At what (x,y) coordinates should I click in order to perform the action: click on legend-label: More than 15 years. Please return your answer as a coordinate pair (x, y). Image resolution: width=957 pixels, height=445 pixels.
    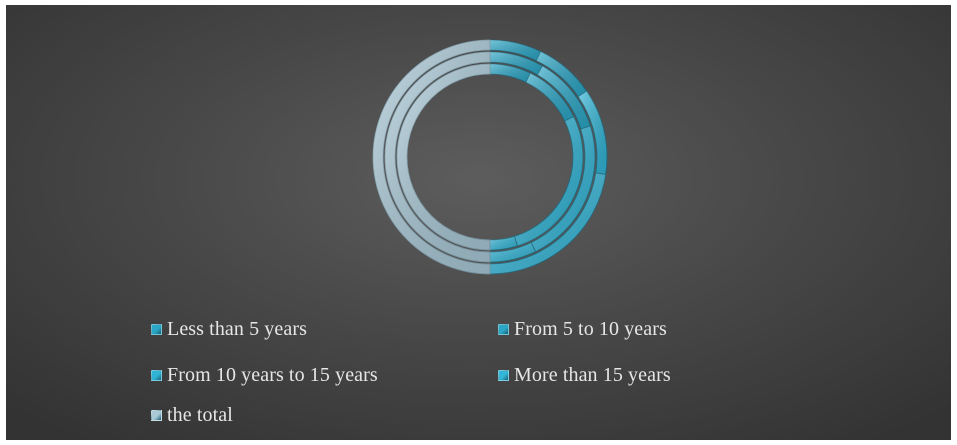
    Looking at the image, I should click on (592, 375).